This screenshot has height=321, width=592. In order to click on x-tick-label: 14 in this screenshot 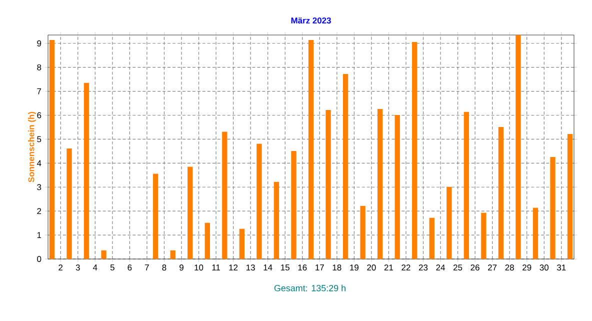, I will do `click(268, 267)`.